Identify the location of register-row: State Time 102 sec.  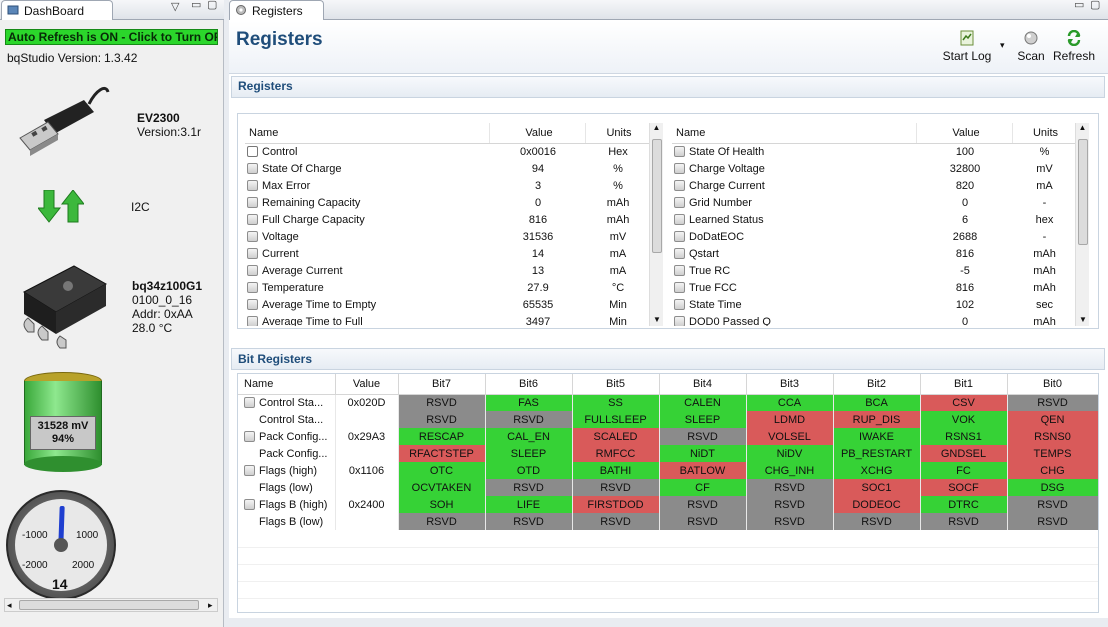
(873, 304).